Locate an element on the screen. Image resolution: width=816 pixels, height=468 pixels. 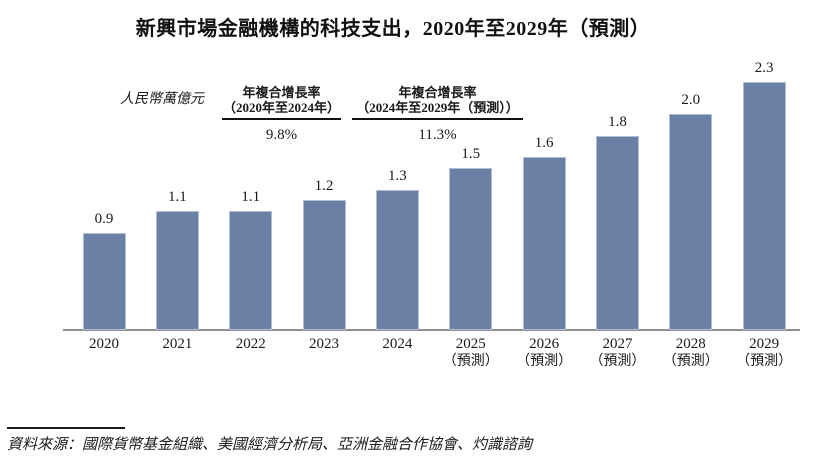
cagr-heading-line2: （2020年至2024年） is located at coordinates (281, 107).